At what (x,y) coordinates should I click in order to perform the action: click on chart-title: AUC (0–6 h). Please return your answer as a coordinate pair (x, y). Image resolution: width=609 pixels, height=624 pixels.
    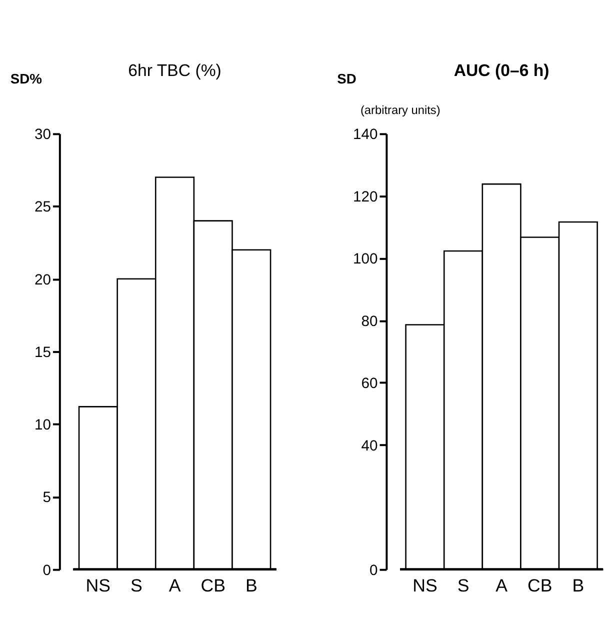
    Looking at the image, I should click on (502, 70).